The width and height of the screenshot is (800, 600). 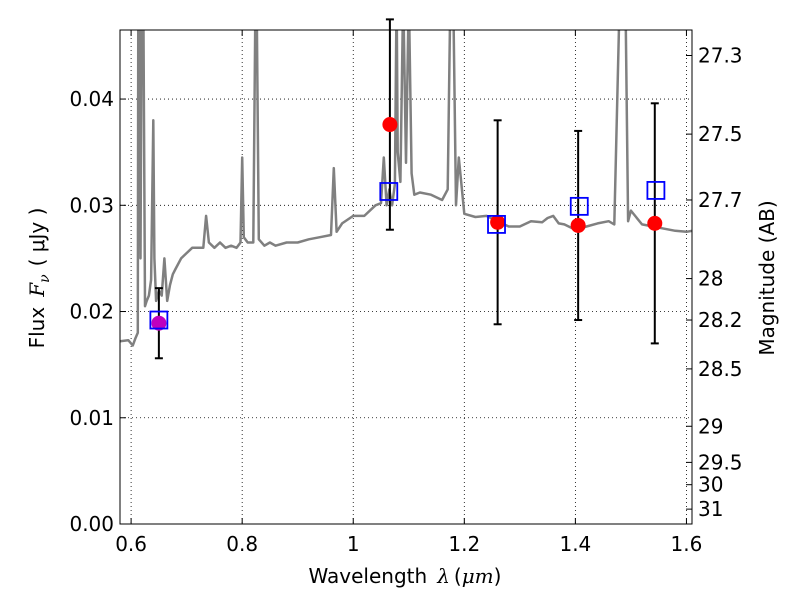 I want to click on x-tick-label: 1.6, so click(x=687, y=544).